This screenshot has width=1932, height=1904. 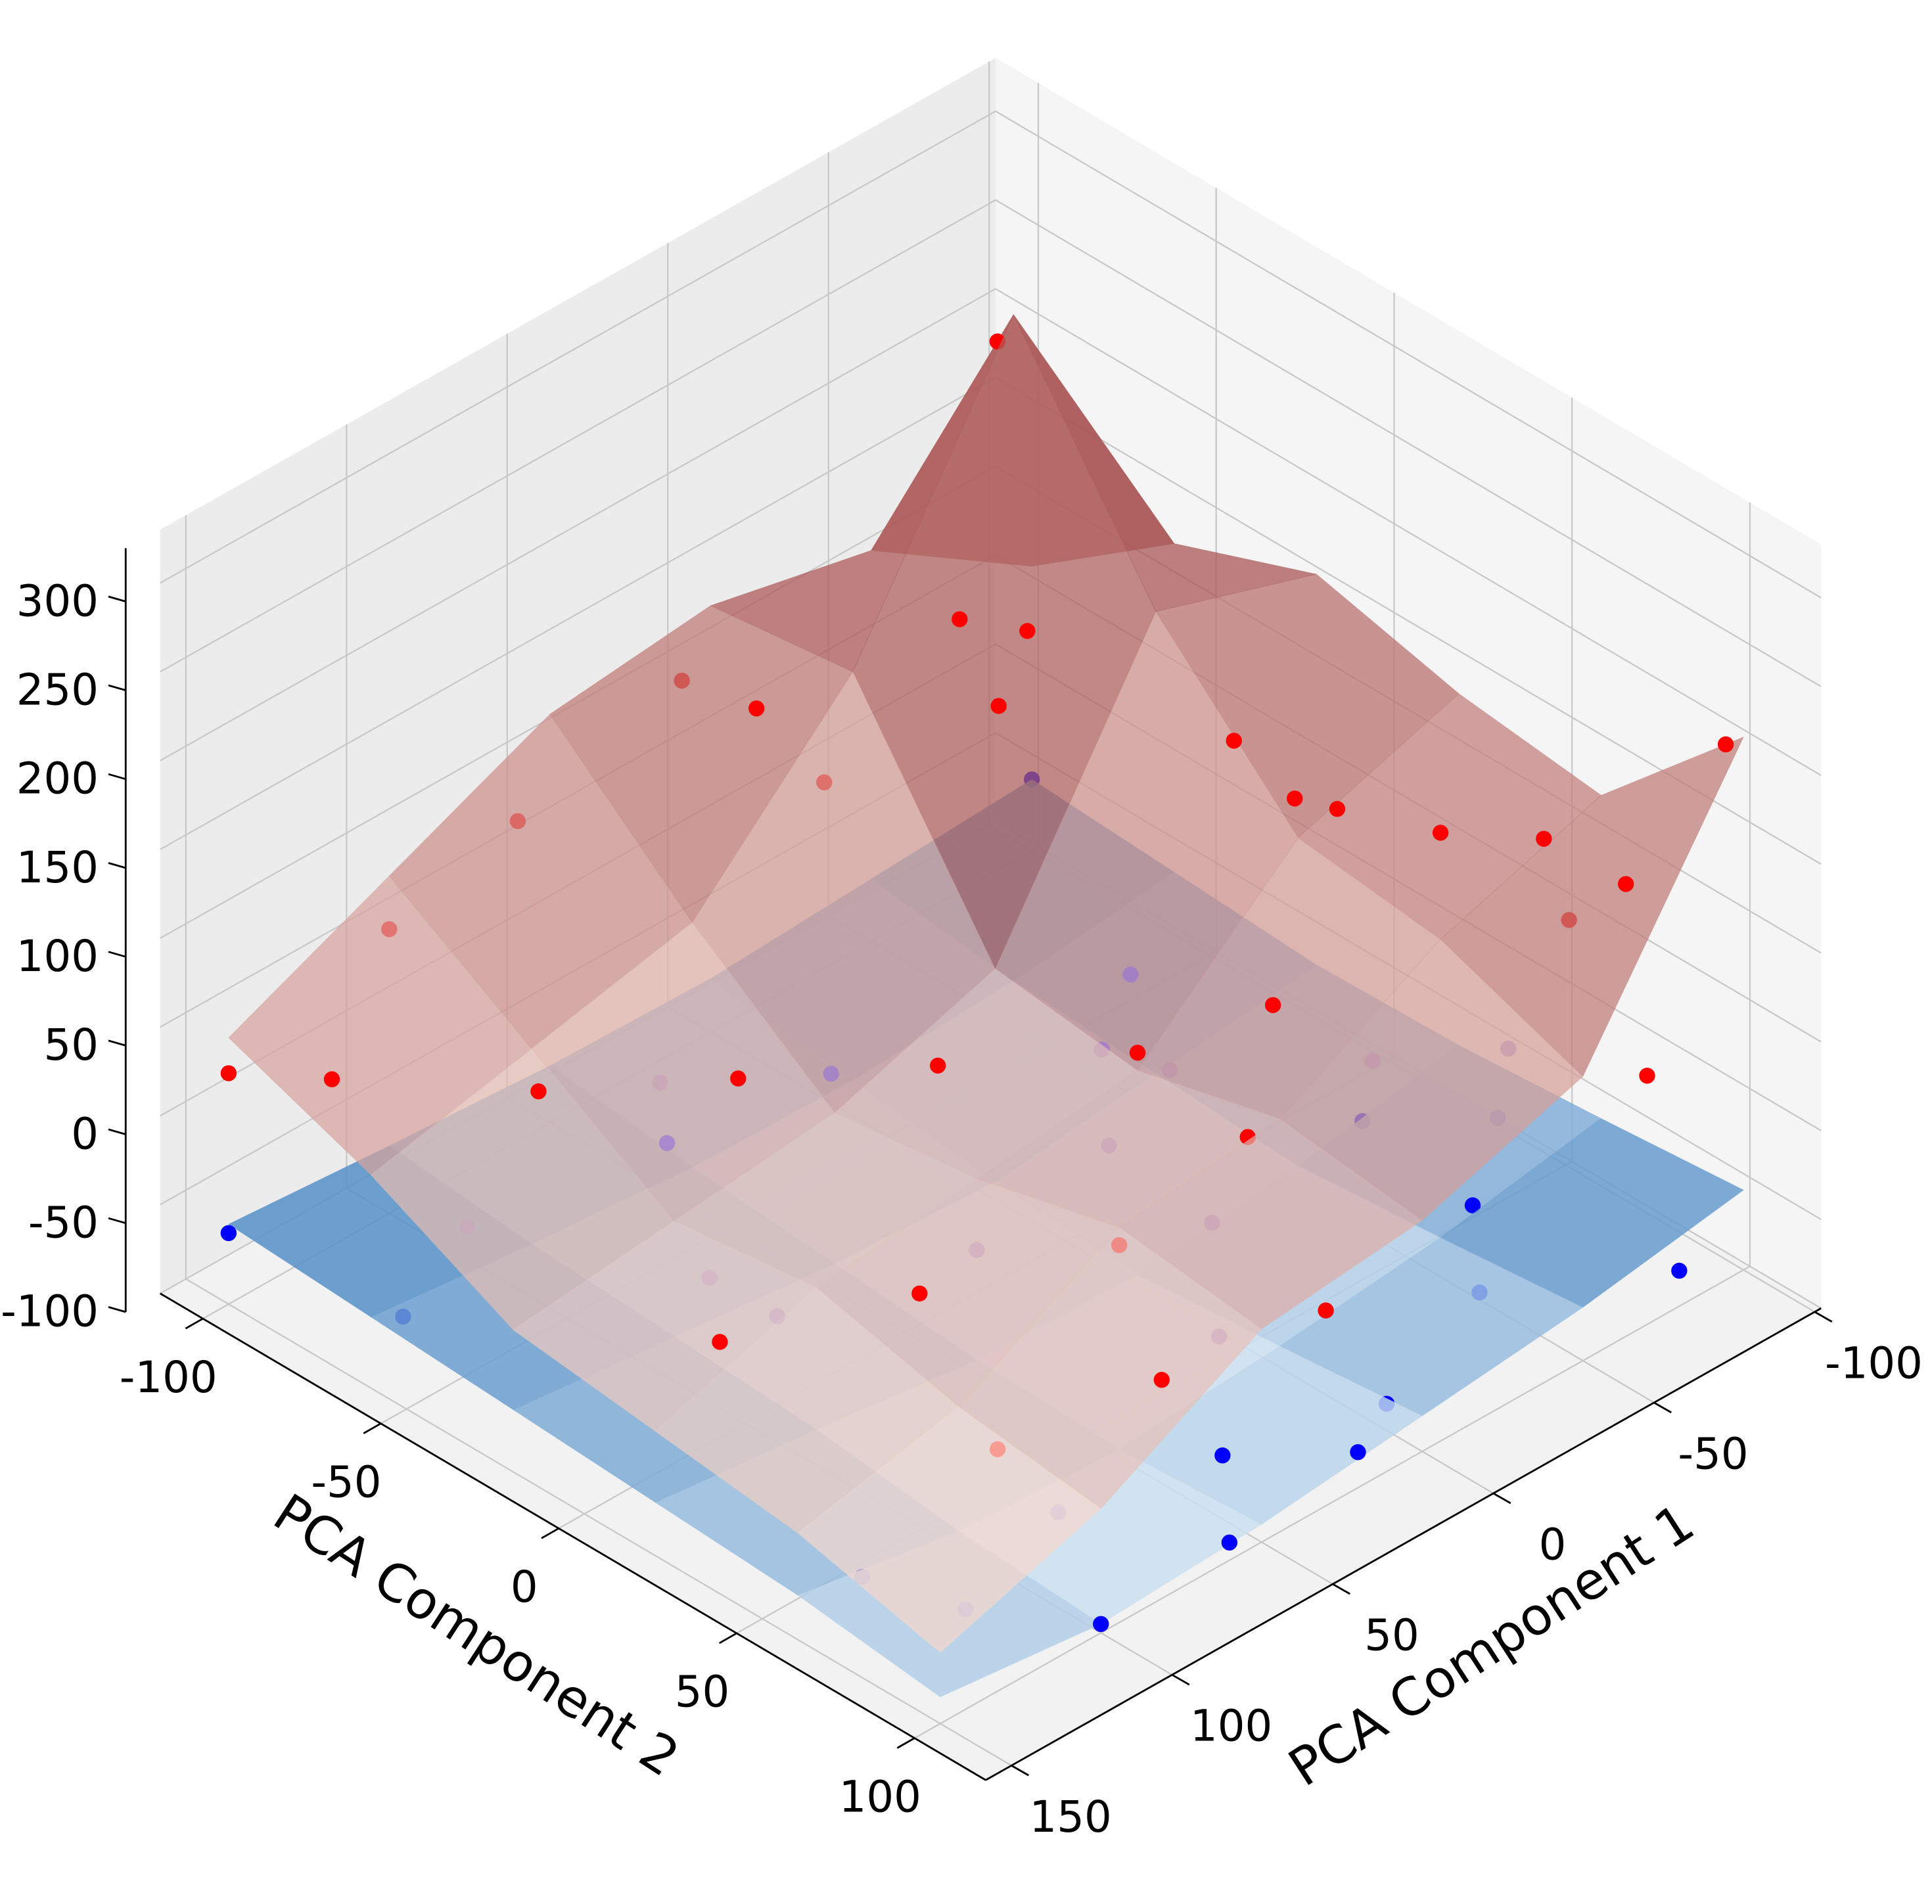 What do you see at coordinates (50, 1312) in the screenshot?
I see `z-tick-label: -100` at bounding box center [50, 1312].